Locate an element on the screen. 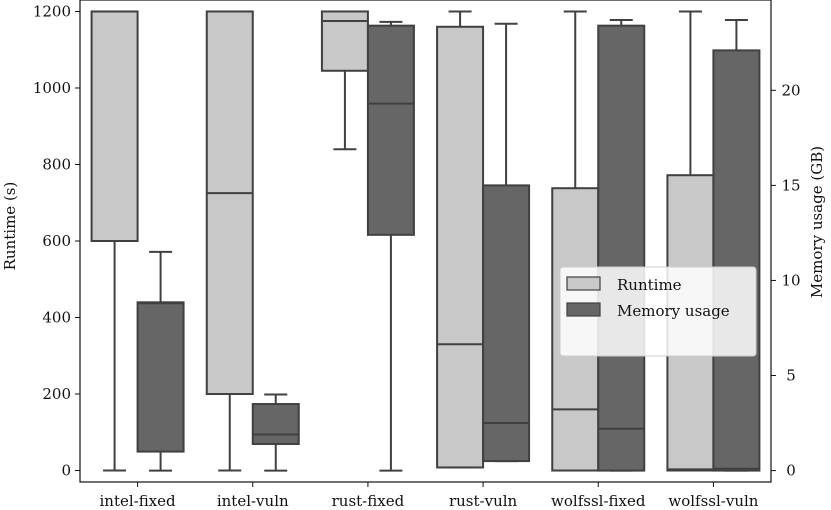 The height and width of the screenshot is (510, 831). y-left-tick-label-0: 0 is located at coordinates (66, 471).